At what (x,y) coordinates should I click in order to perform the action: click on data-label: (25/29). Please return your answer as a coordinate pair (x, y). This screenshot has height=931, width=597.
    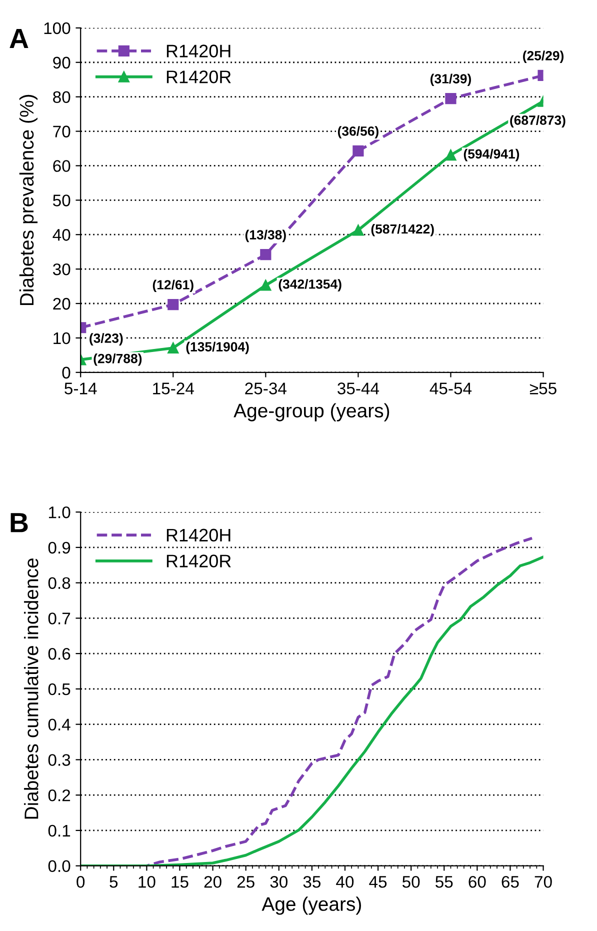
    Looking at the image, I should click on (543, 56).